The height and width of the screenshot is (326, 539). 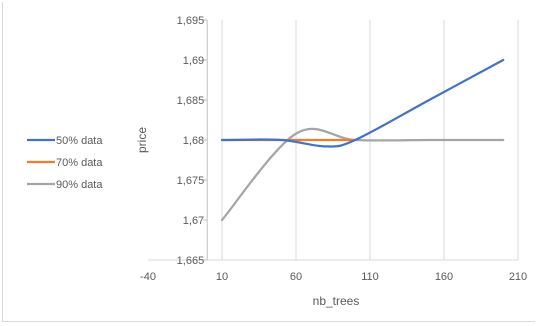 I want to click on legend-label: 50% data, so click(x=79, y=141).